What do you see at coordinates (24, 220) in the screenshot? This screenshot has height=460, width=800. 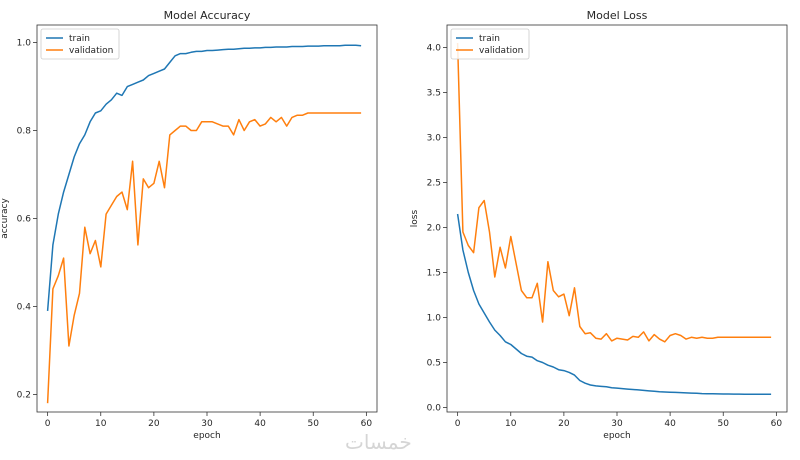 I see `y-tick-label: 0.6` at bounding box center [24, 220].